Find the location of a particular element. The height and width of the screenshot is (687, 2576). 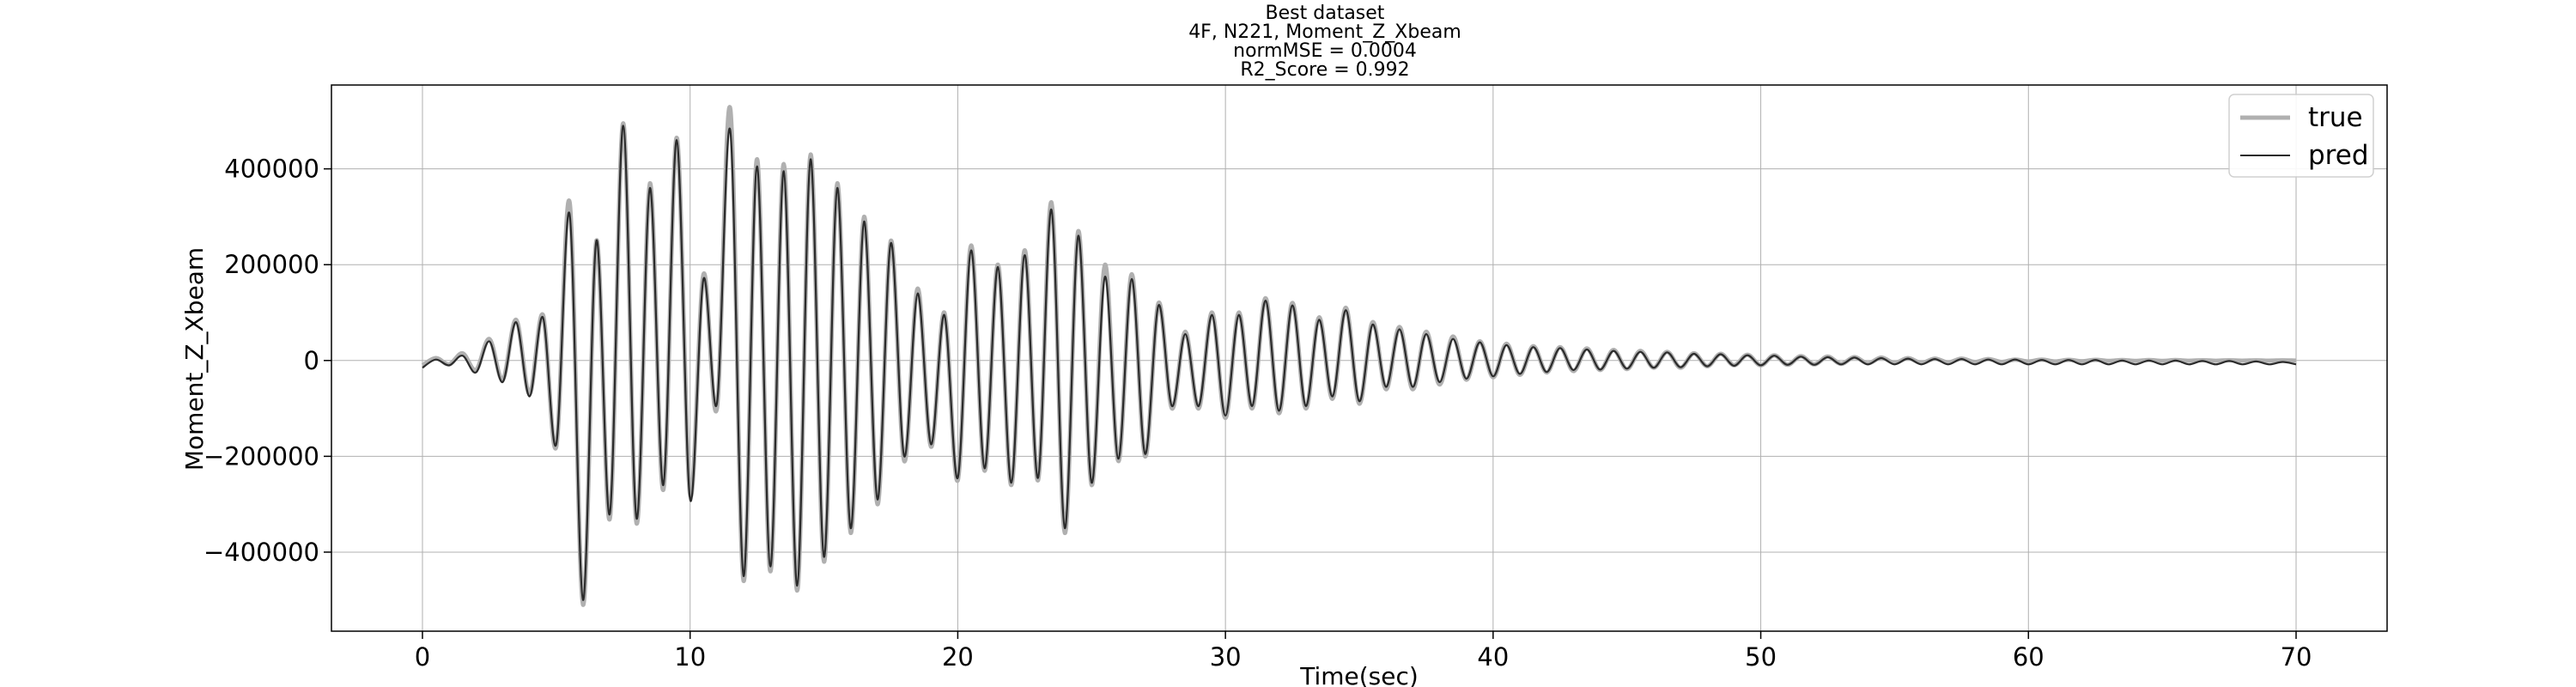

y-tick-label: 400000 is located at coordinates (271, 169).